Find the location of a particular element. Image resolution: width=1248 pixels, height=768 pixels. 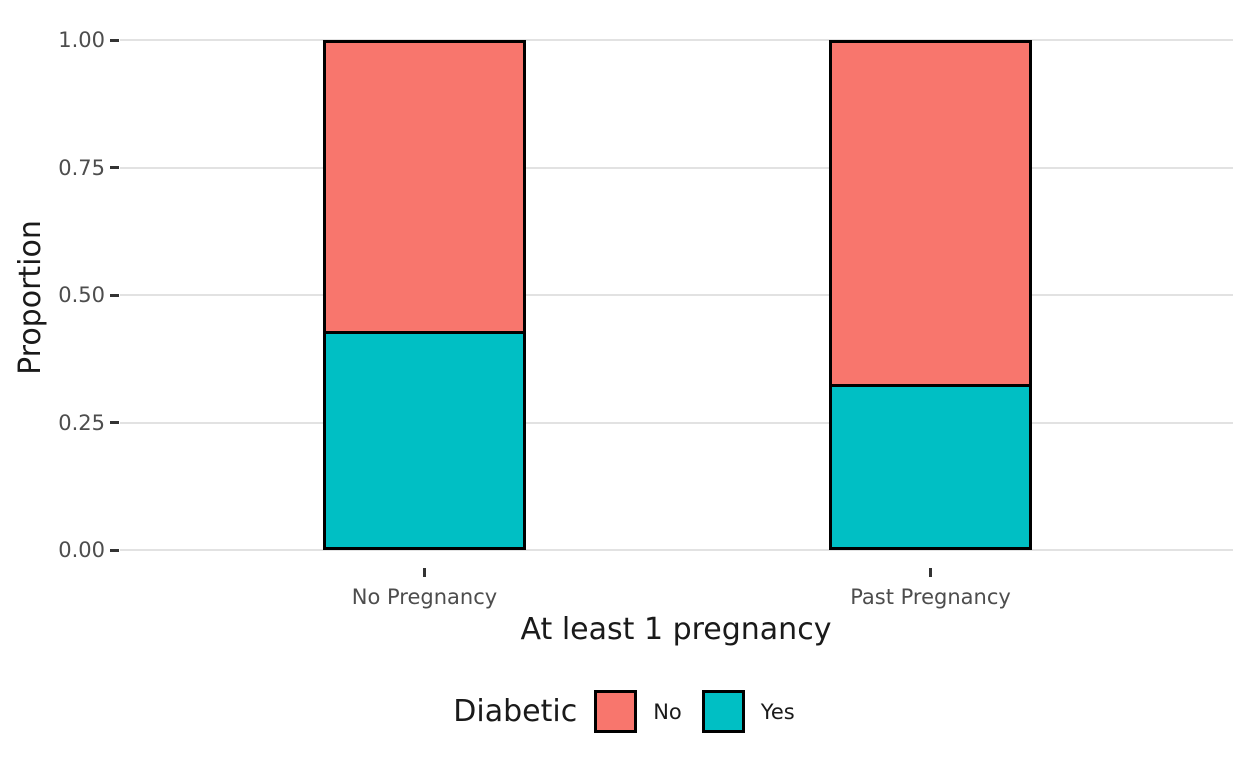

legend-title: Diabetic is located at coordinates (515, 711).